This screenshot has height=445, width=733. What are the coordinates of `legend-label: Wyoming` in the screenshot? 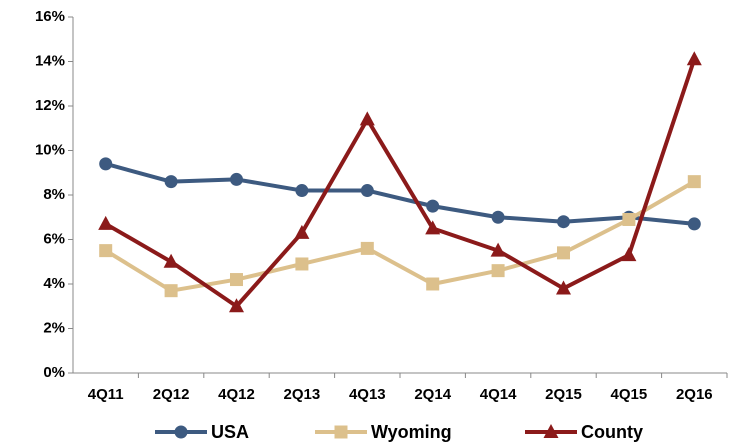 It's located at (411, 432).